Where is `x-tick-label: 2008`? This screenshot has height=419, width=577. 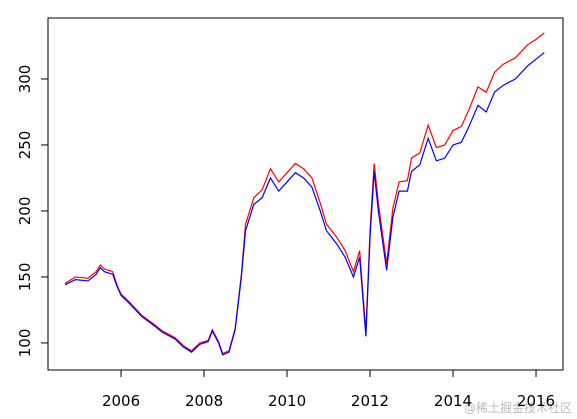 x-tick-label: 2008 is located at coordinates (204, 401).